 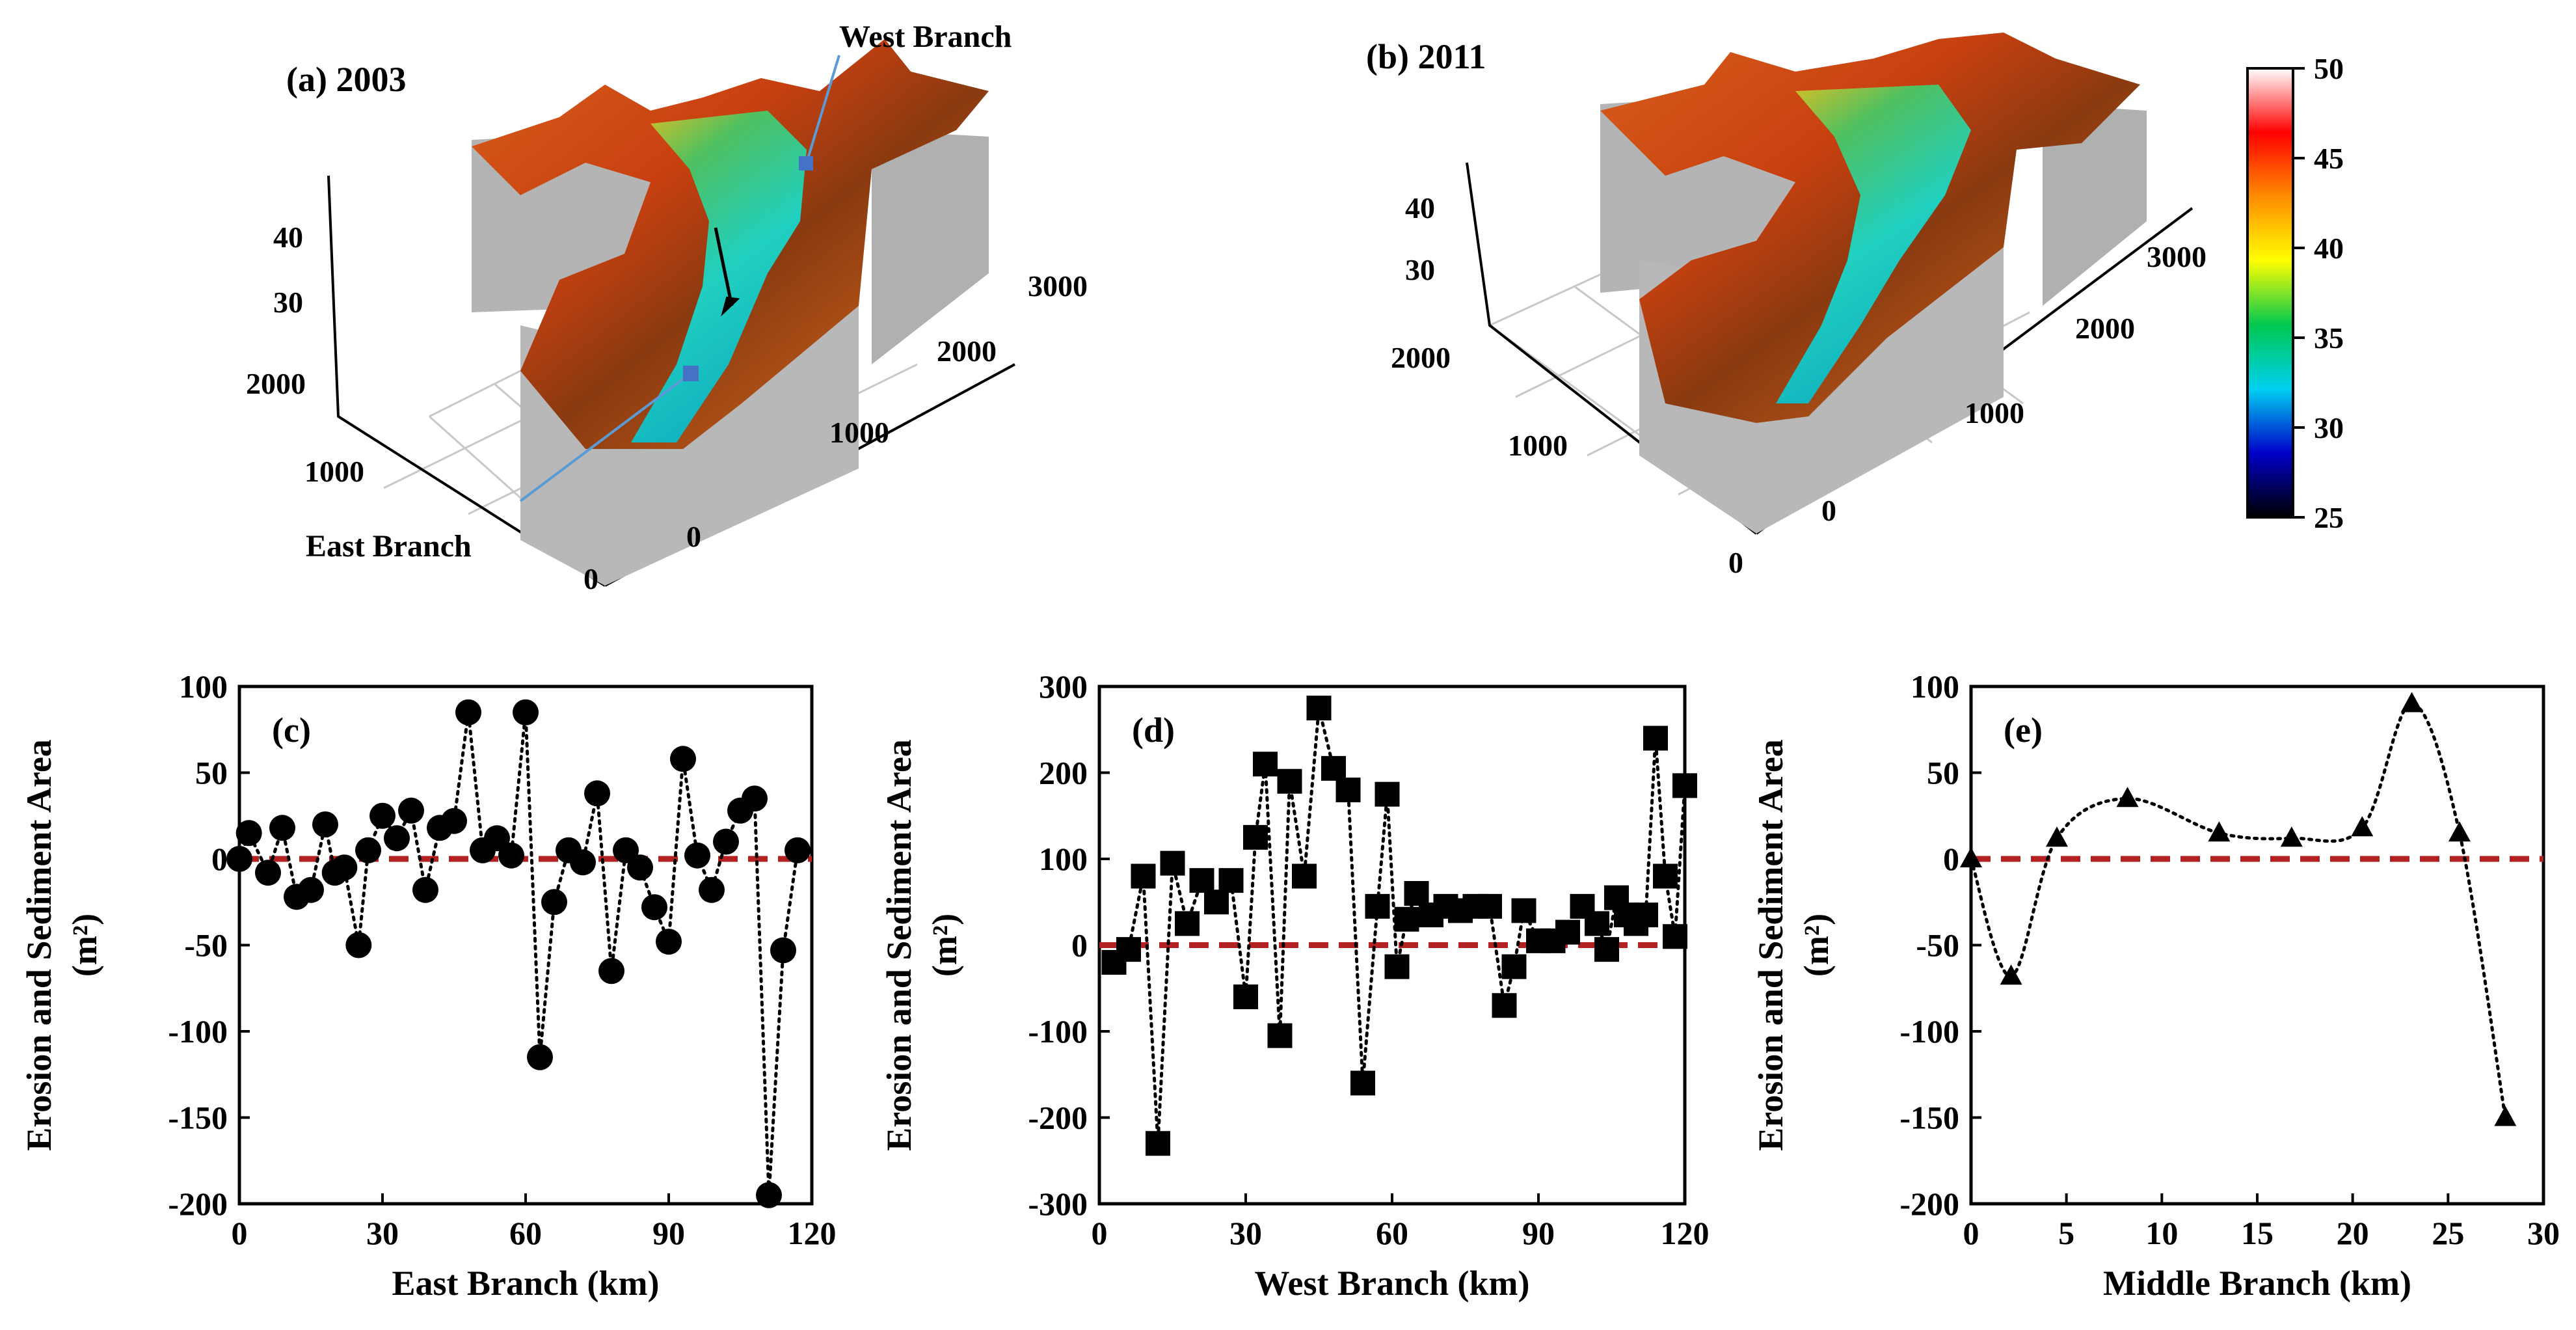 What do you see at coordinates (1943, 773) in the screenshot?
I see `y-tick-label: 50` at bounding box center [1943, 773].